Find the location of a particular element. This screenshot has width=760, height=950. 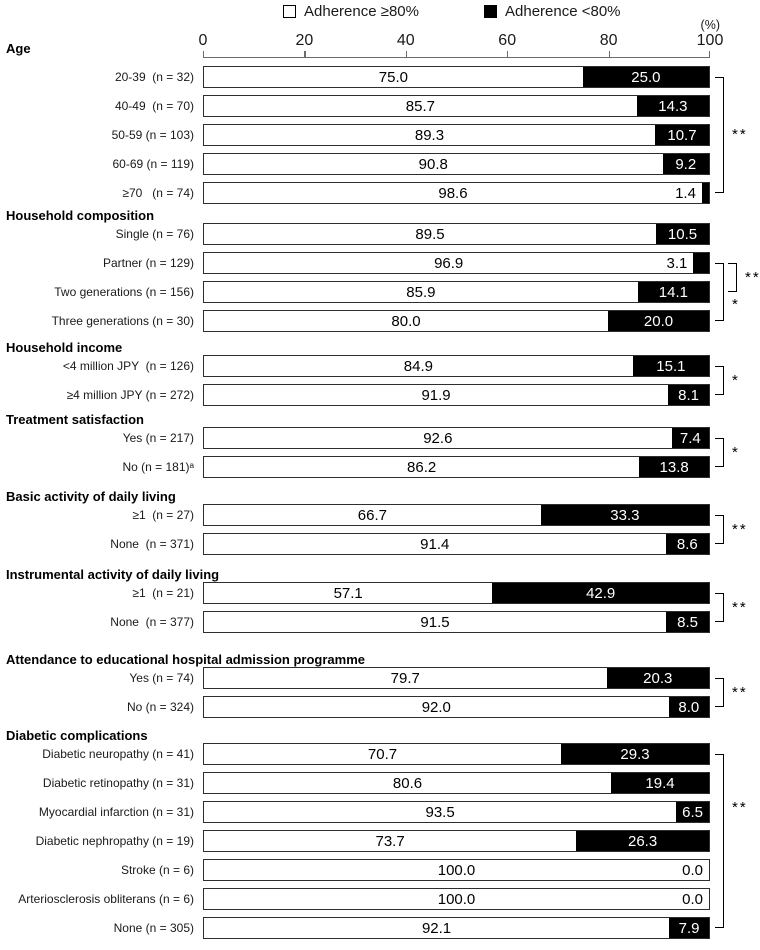

section-title-age: Age is located at coordinates (18, 48).